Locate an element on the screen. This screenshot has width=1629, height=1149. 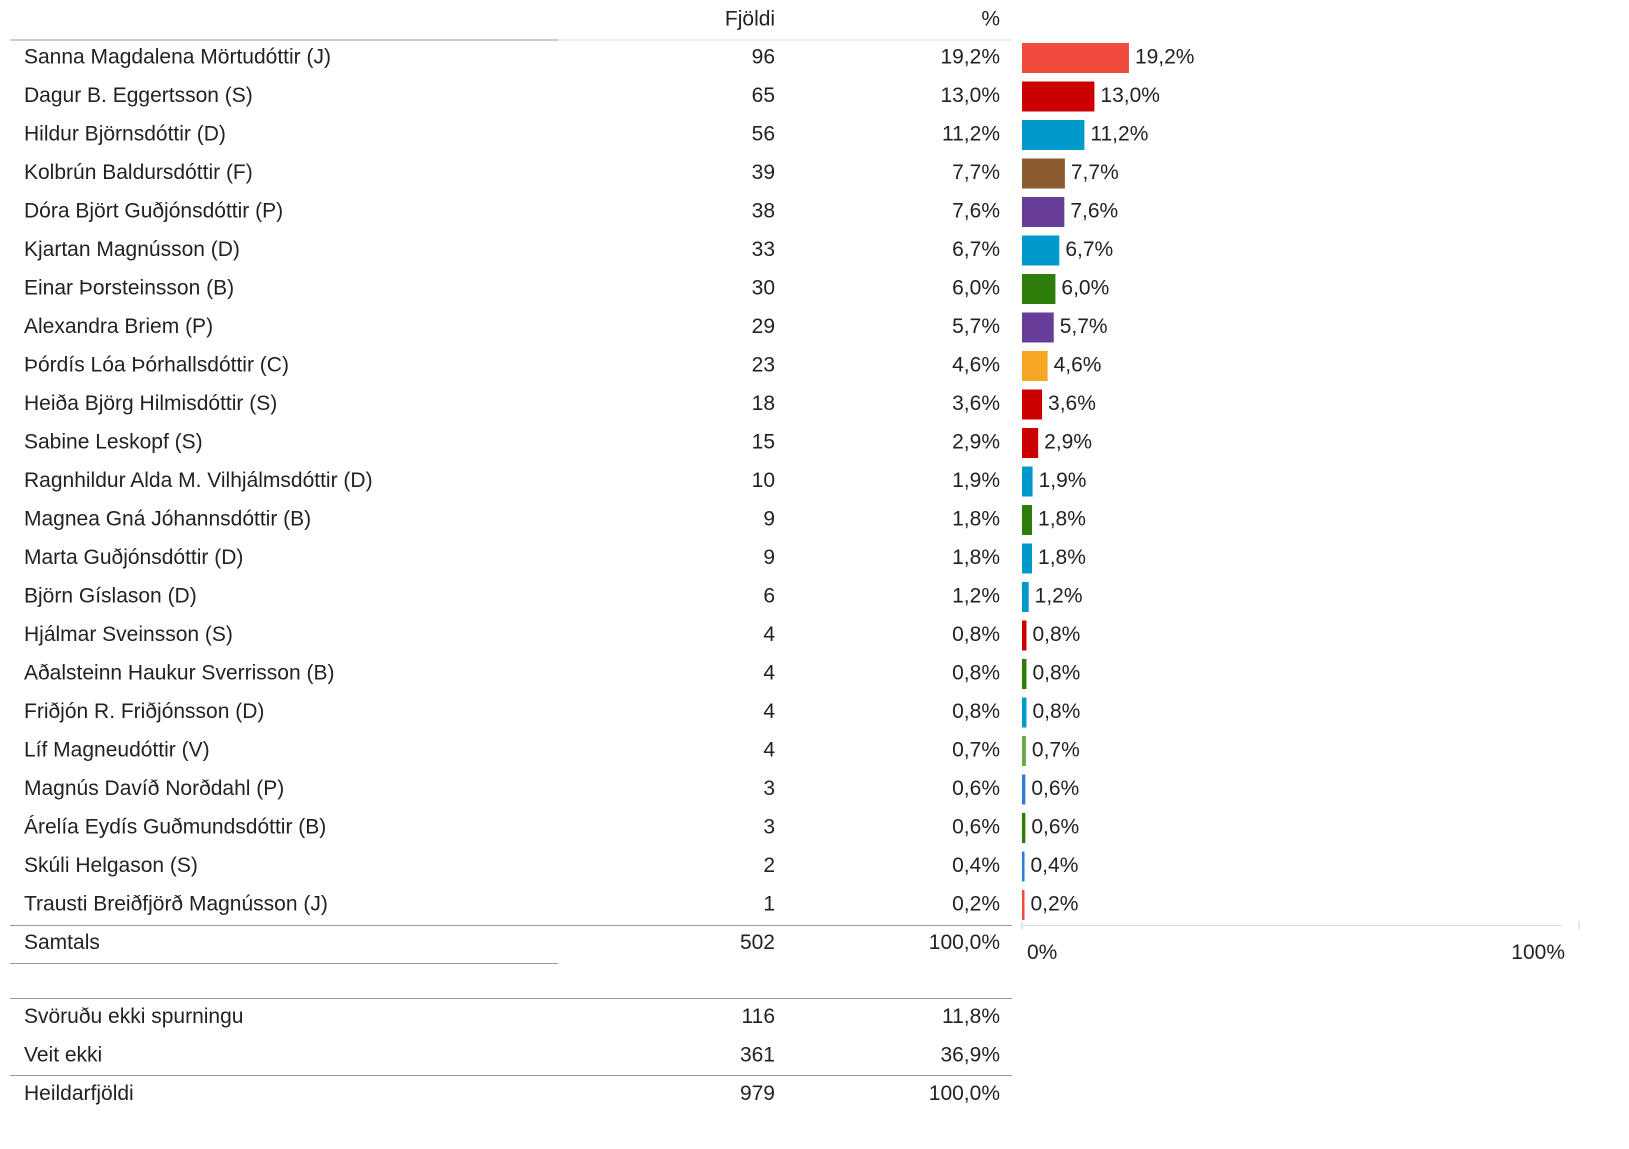
percent-cell: 0,4% is located at coordinates (976, 865).